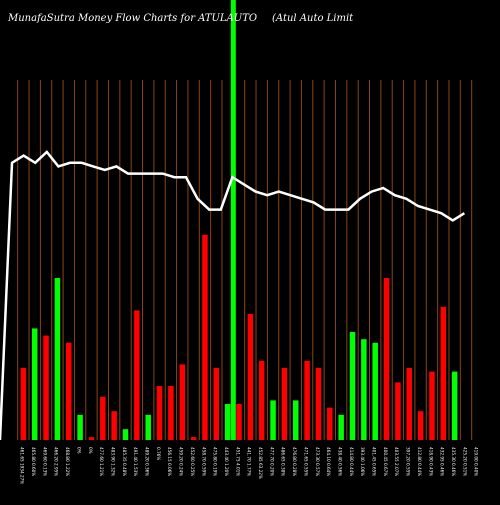  What do you see at coordinates (158, 453) in the screenshot?
I see `x-tick-label: 0.76%` at bounding box center [158, 453].